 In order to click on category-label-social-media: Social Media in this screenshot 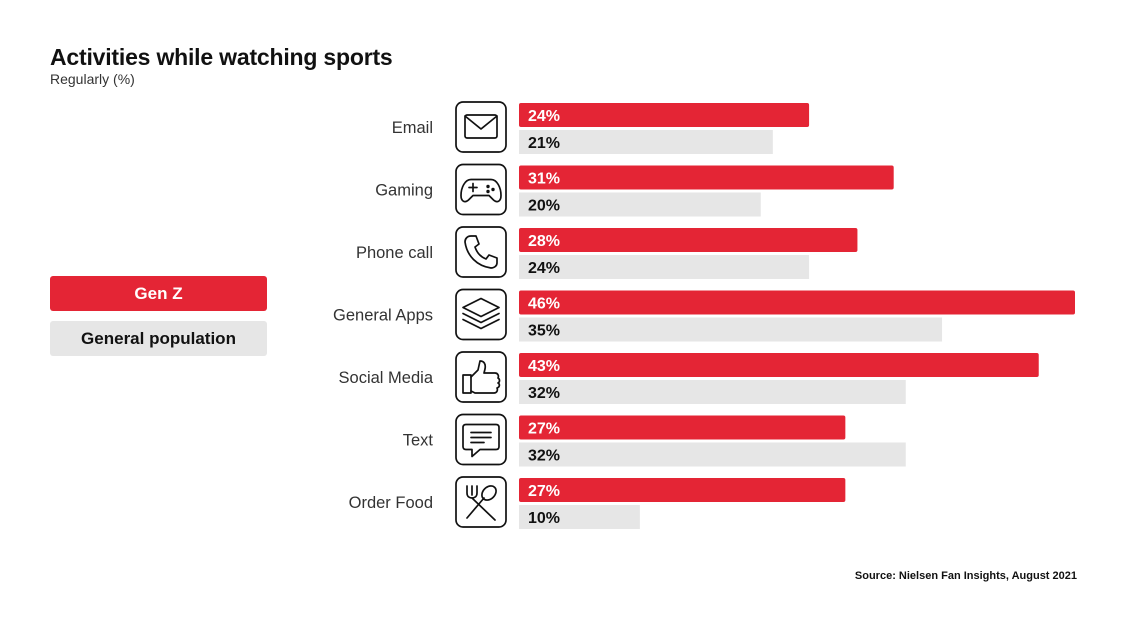, I will do `click(386, 378)`.